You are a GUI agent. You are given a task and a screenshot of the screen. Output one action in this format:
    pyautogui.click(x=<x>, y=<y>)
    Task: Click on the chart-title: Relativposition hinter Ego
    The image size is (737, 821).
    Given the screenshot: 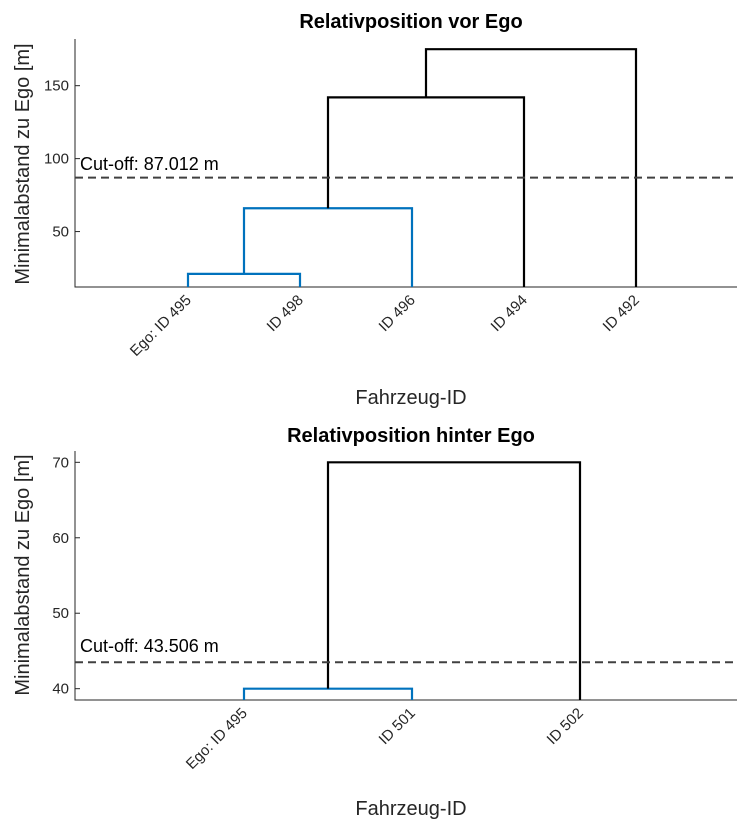 What is the action you would take?
    pyautogui.click(x=411, y=436)
    